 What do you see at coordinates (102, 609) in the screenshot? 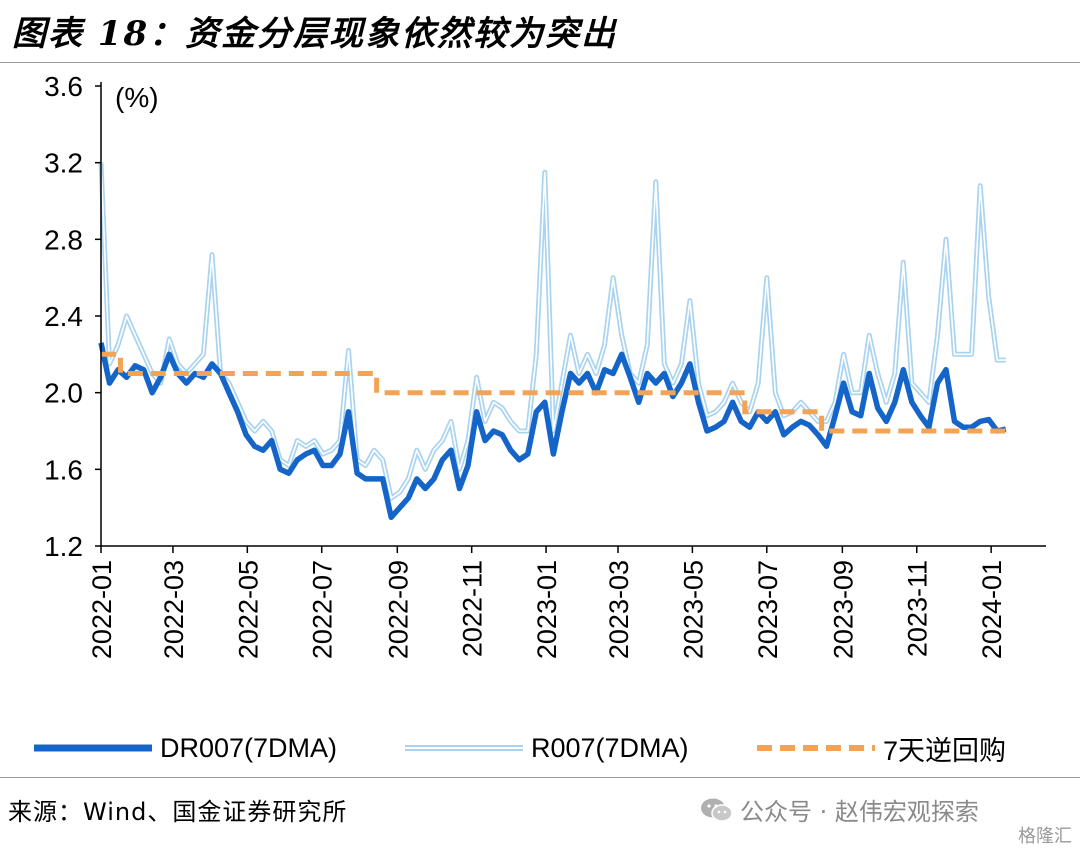
I see `x-tick-label: 2022-01` at bounding box center [102, 609].